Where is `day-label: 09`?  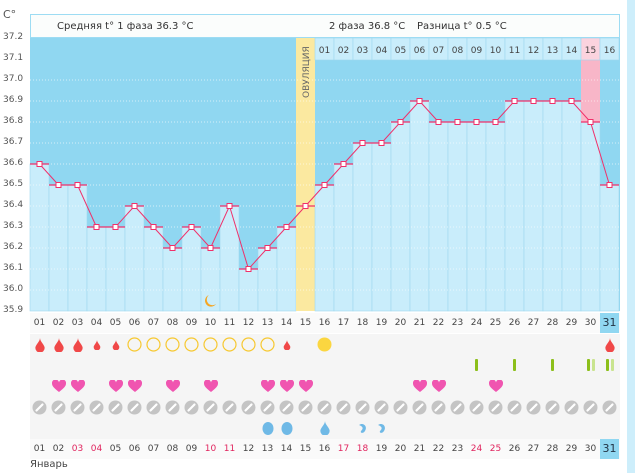 day-label: 09 is located at coordinates (191, 323).